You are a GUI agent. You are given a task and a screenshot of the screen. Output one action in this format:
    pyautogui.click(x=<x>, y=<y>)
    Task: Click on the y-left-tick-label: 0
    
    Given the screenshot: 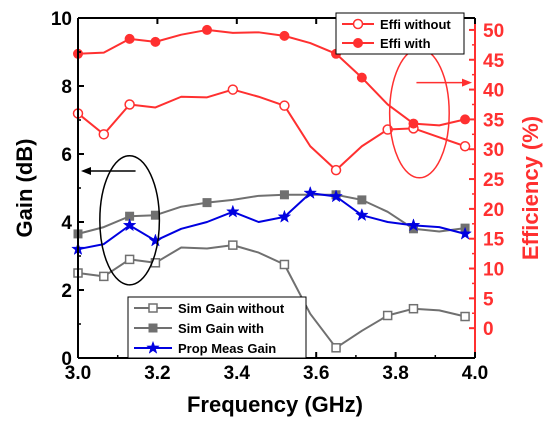 What is the action you would take?
    pyautogui.click(x=66, y=359)
    